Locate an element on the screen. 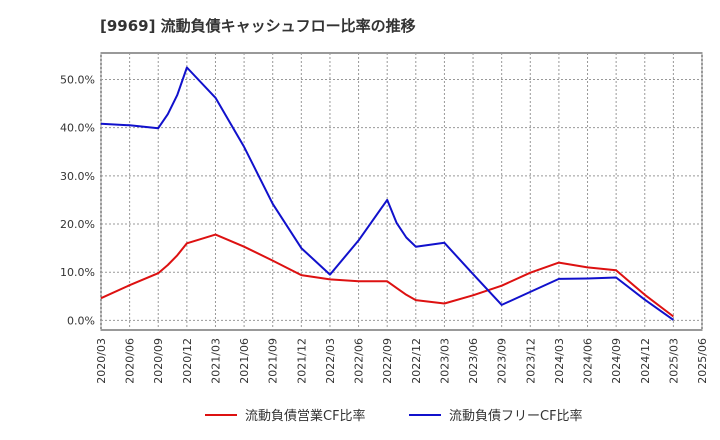 The width and height of the screenshot is (720, 440). x-tick-label: 2020/12 is located at coordinates (187, 361).